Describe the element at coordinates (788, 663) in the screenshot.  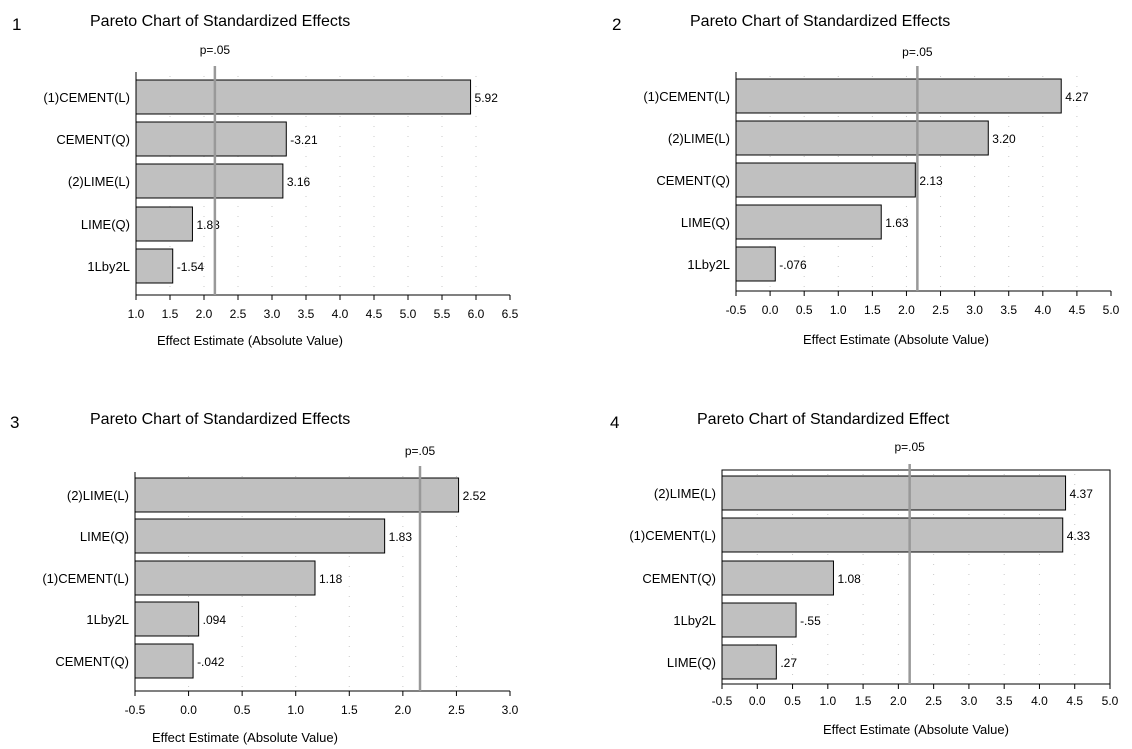
I see `value-label: .27` at that location.